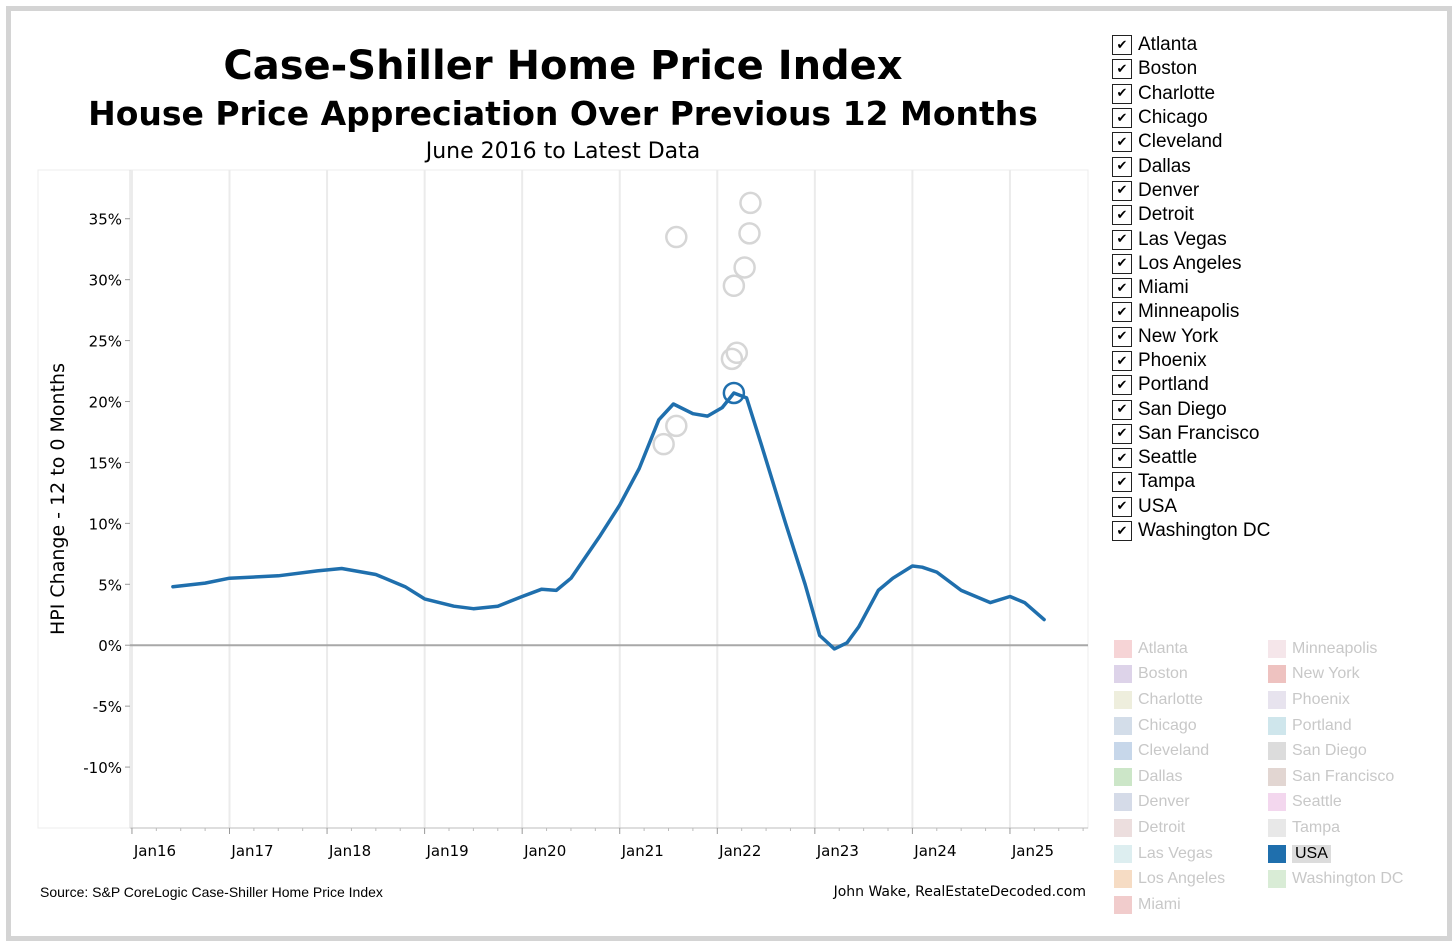 The width and height of the screenshot is (1456, 945). I want to click on legend-item-denver: Denver, so click(1169, 803).